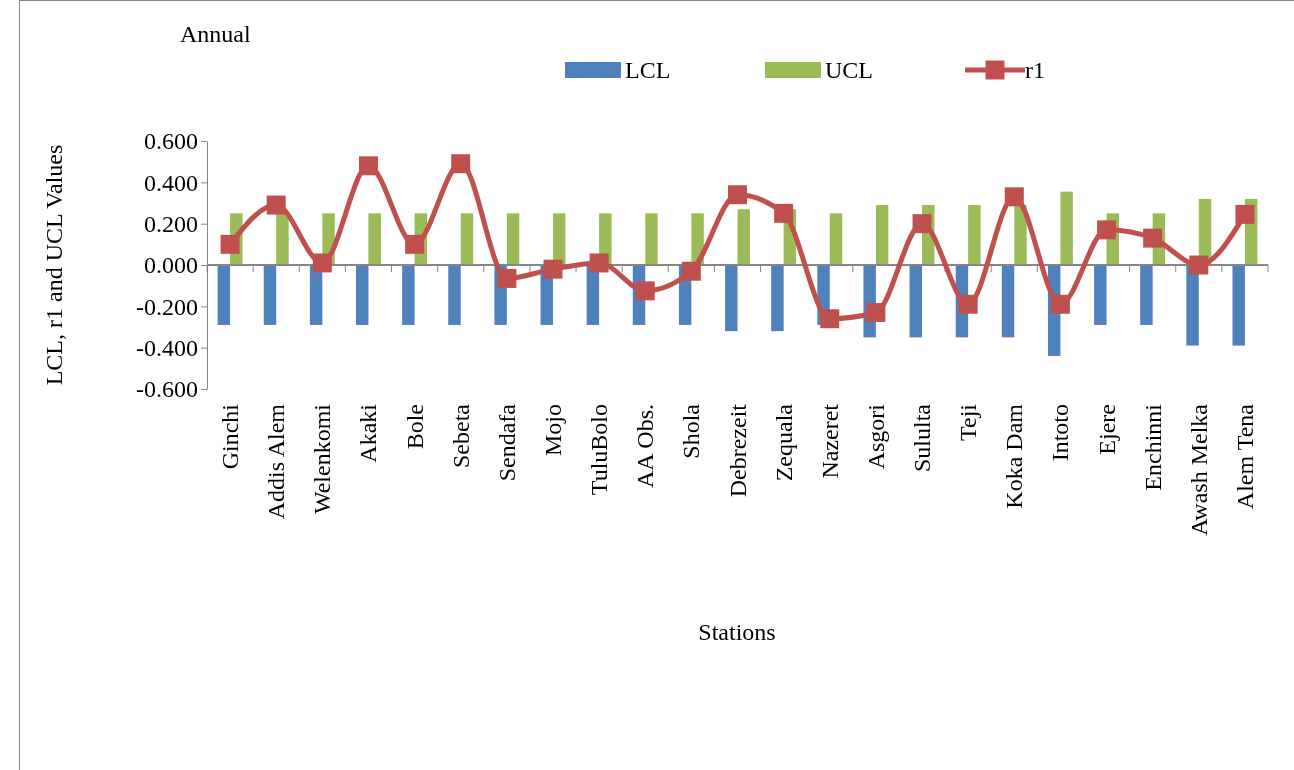 The image size is (1294, 770). Describe the element at coordinates (922, 438) in the screenshot. I see `x-tick-label: Sululta` at that location.